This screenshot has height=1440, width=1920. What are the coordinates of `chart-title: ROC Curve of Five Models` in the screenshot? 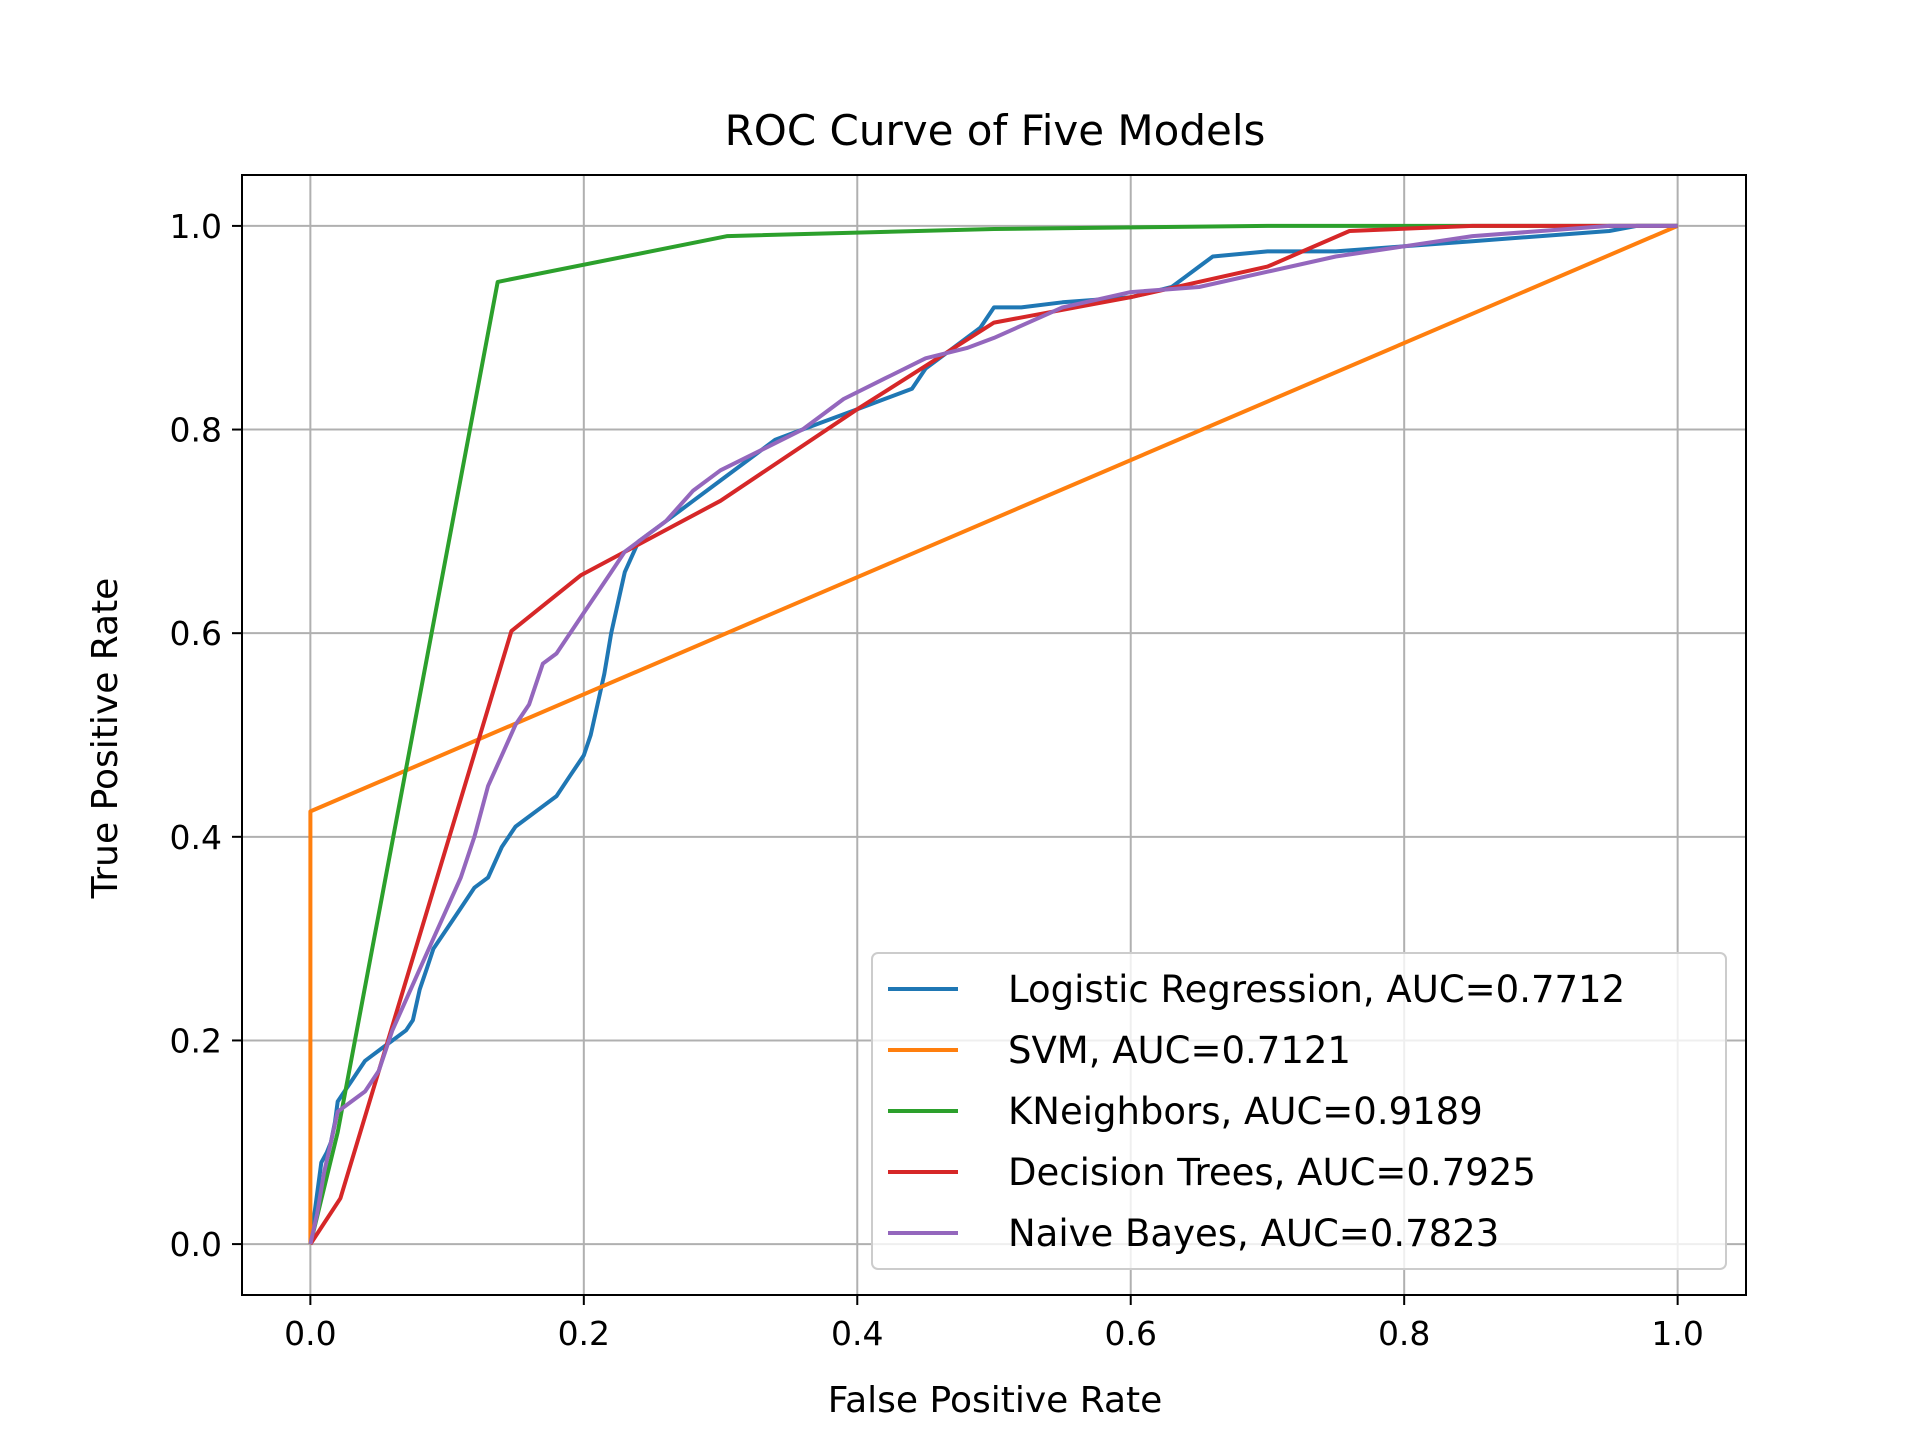 It's located at (995, 130).